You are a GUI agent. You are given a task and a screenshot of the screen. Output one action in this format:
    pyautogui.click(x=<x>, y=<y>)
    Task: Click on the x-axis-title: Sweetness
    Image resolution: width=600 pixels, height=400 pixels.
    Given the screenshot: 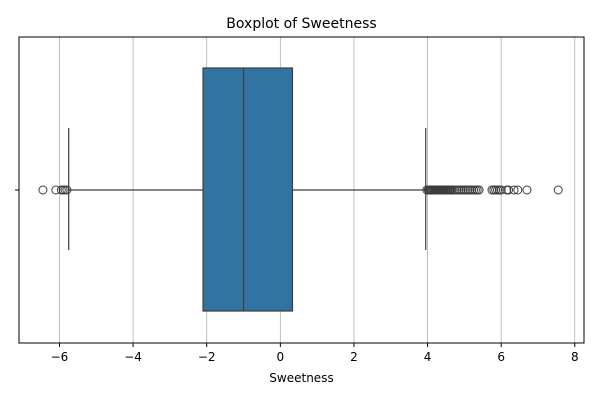 What is the action you would take?
    pyautogui.click(x=301, y=378)
    